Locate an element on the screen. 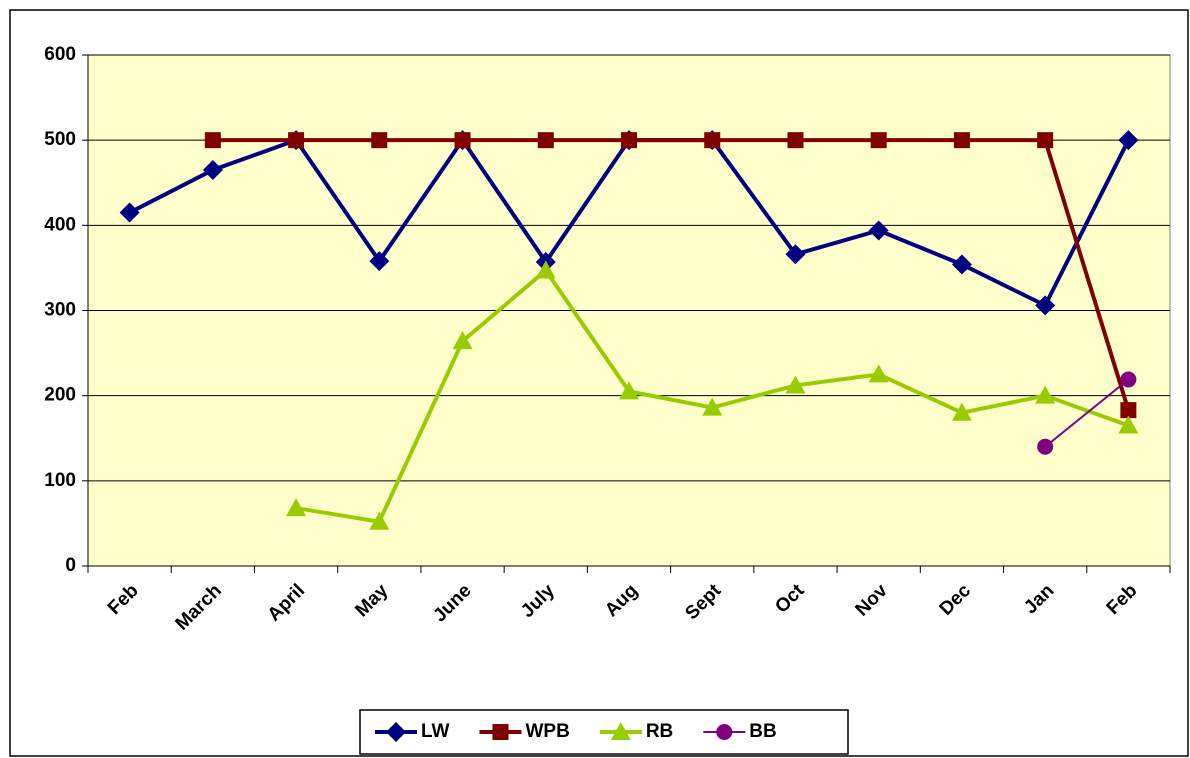 This screenshot has height=758, width=1190. y-tick-label: 300 is located at coordinates (60, 310).